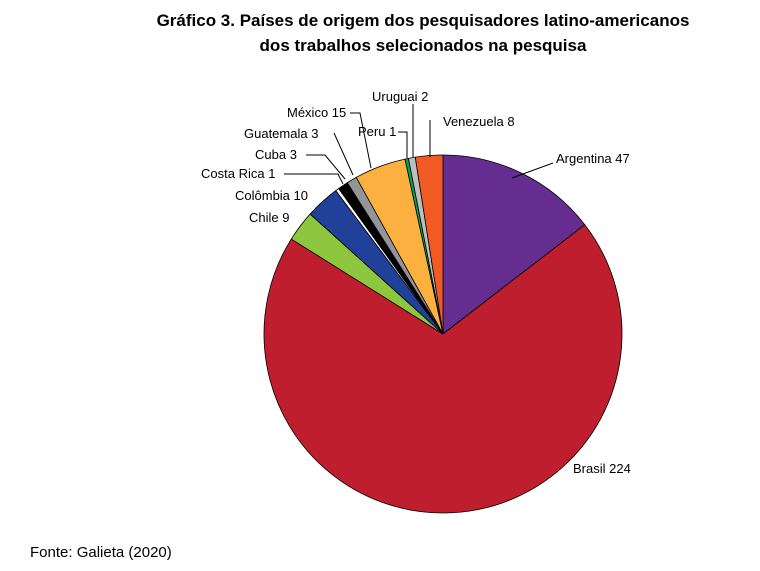  What do you see at coordinates (101, 552) in the screenshot?
I see `source-note: Fonte: Galieta (2020)` at bounding box center [101, 552].